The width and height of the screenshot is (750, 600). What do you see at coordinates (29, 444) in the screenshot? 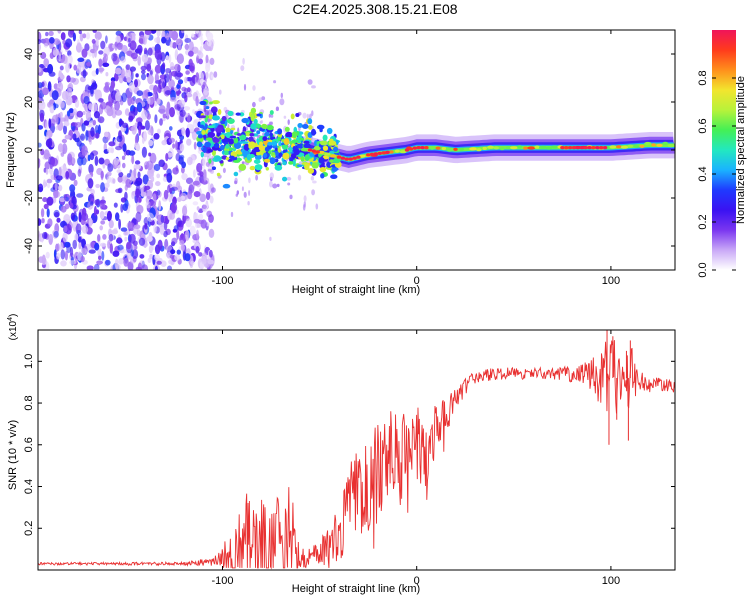
I see `snr-y-tick-label: 0.6` at bounding box center [29, 444].